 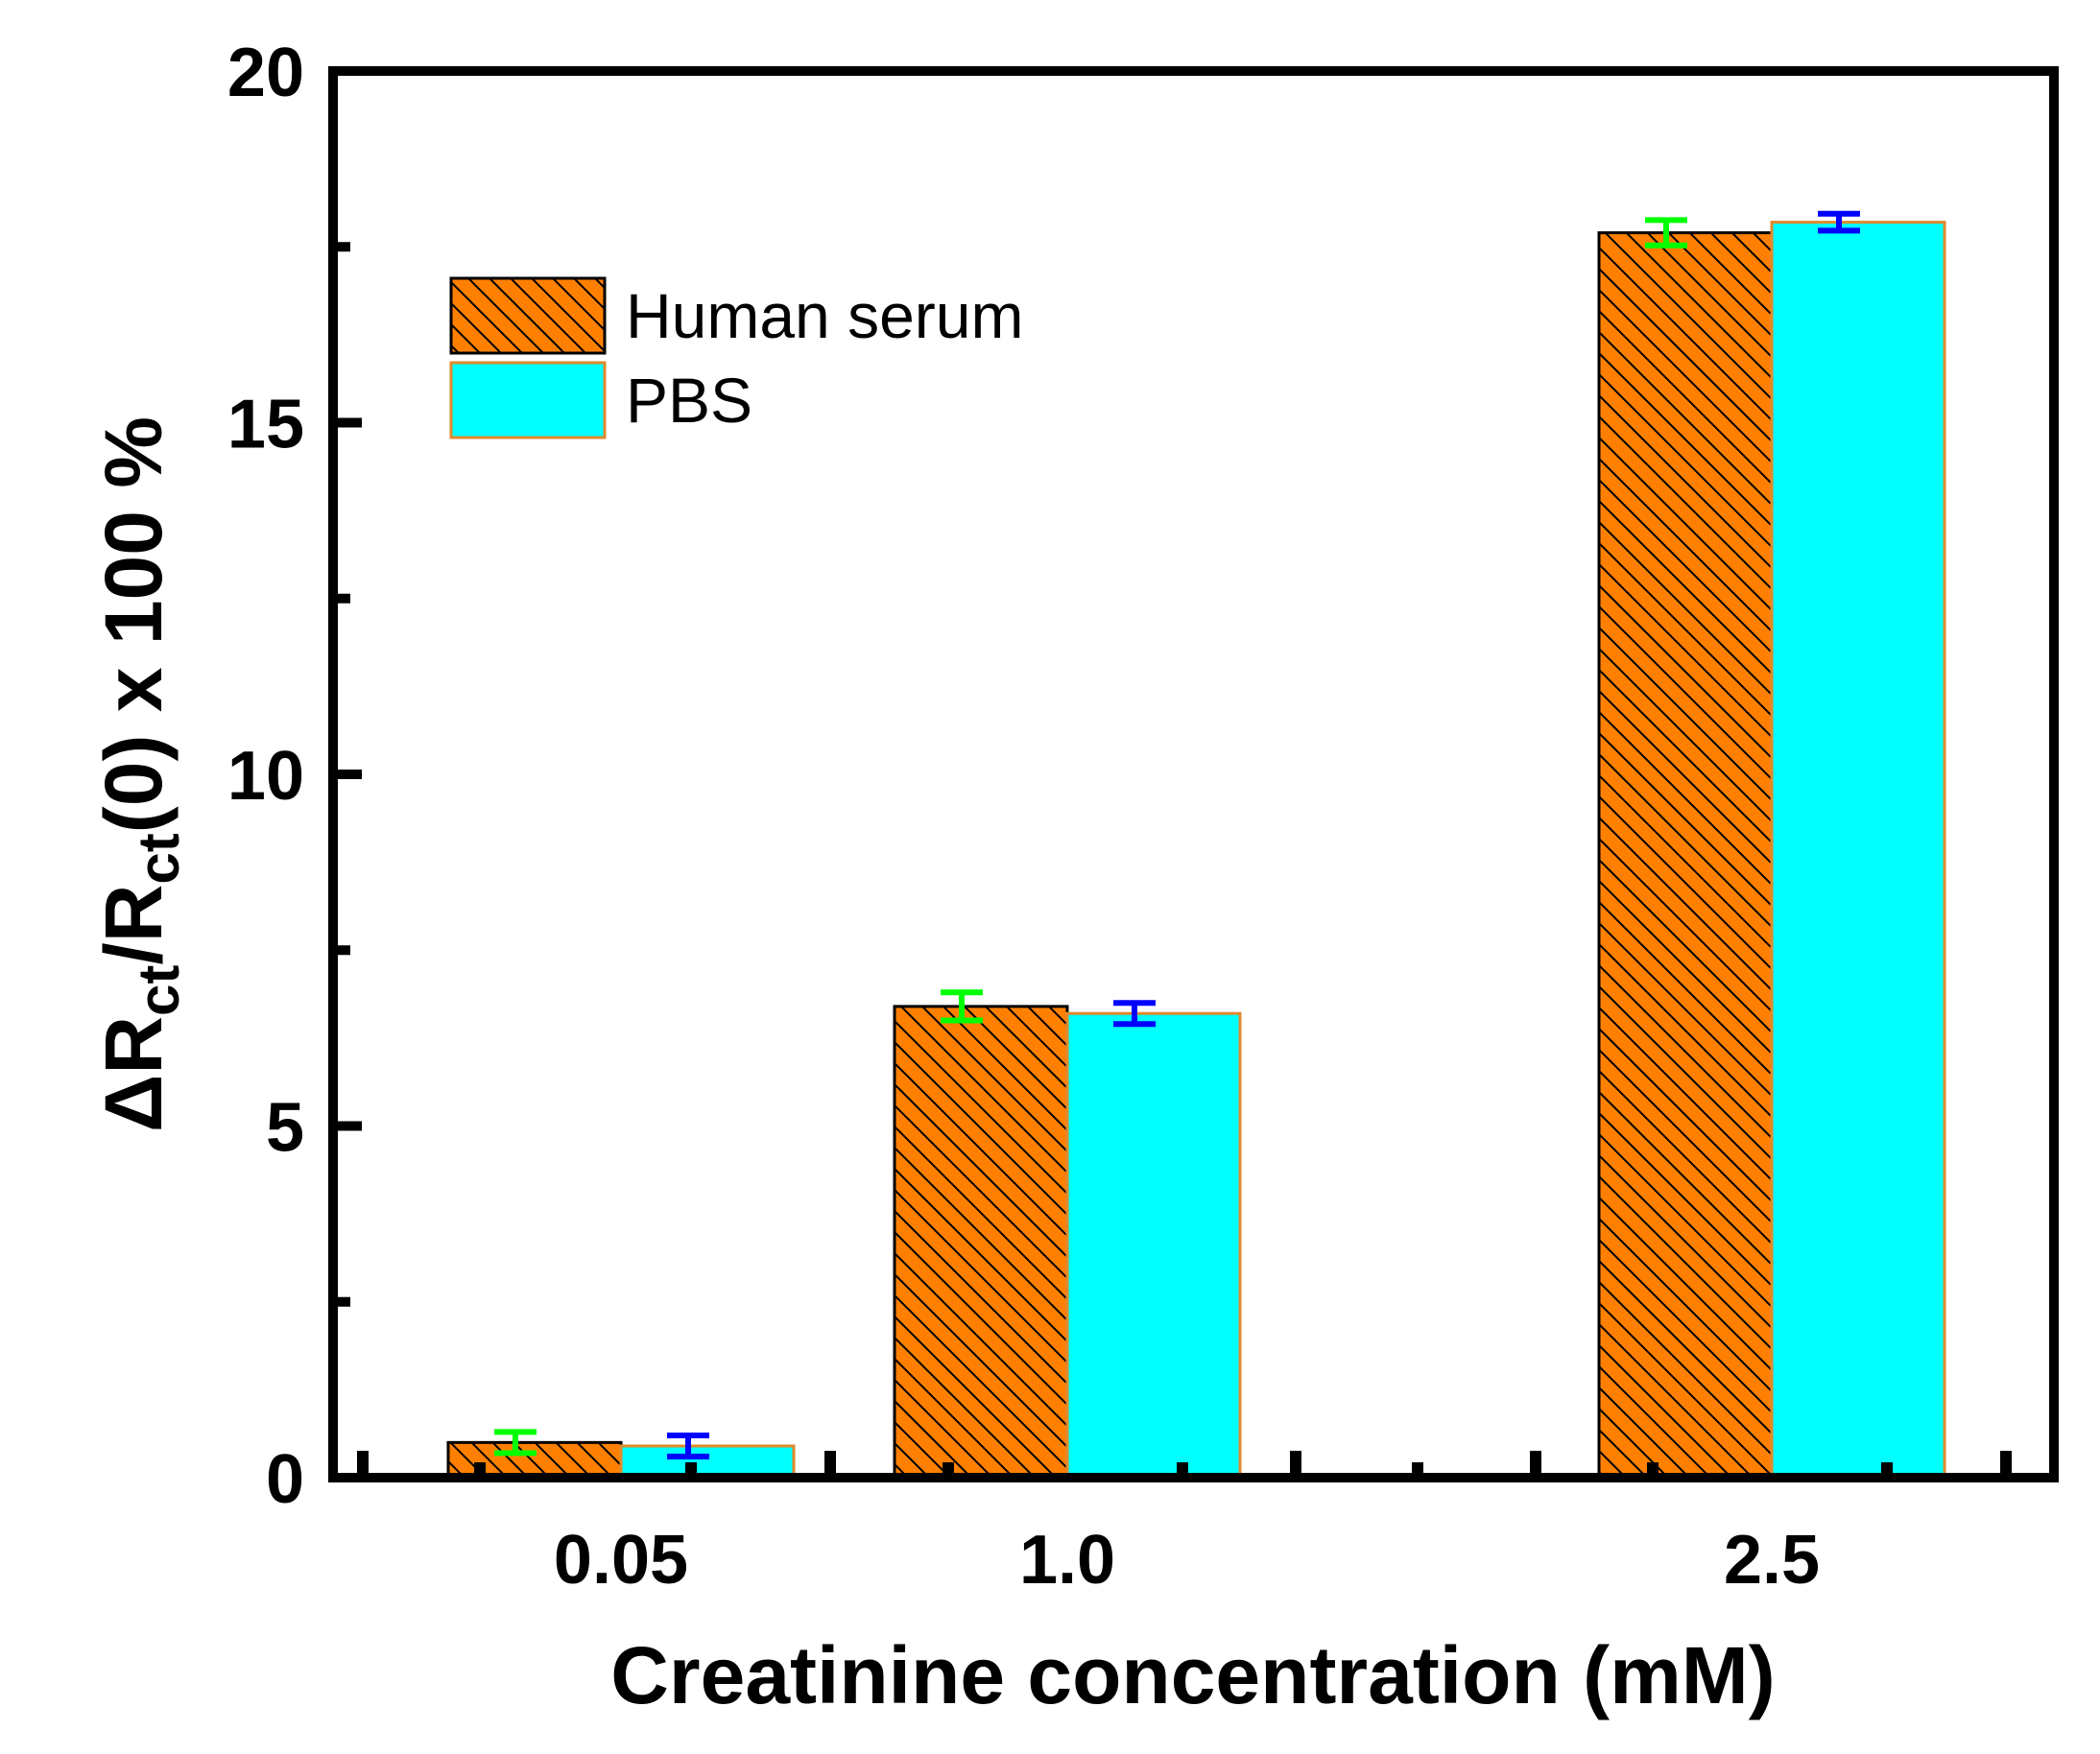 I want to click on bar-human-serum-1.0, so click(x=981, y=1243).